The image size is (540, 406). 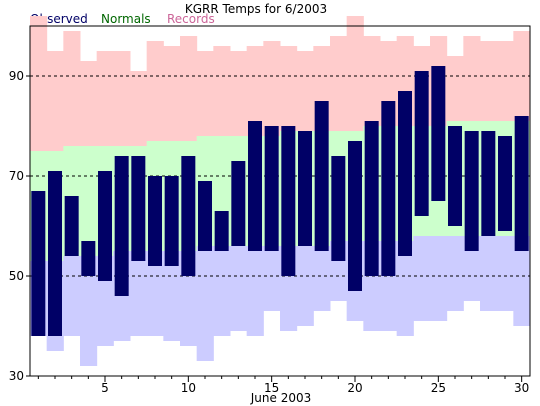 I want to click on legend: Observed Normals Records, so click(x=122, y=19).